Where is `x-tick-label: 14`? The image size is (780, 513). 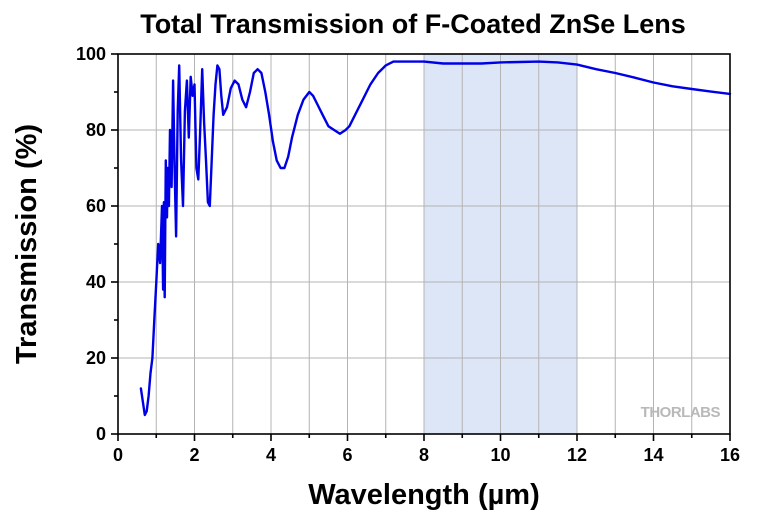 x-tick-label: 14 is located at coordinates (653, 455).